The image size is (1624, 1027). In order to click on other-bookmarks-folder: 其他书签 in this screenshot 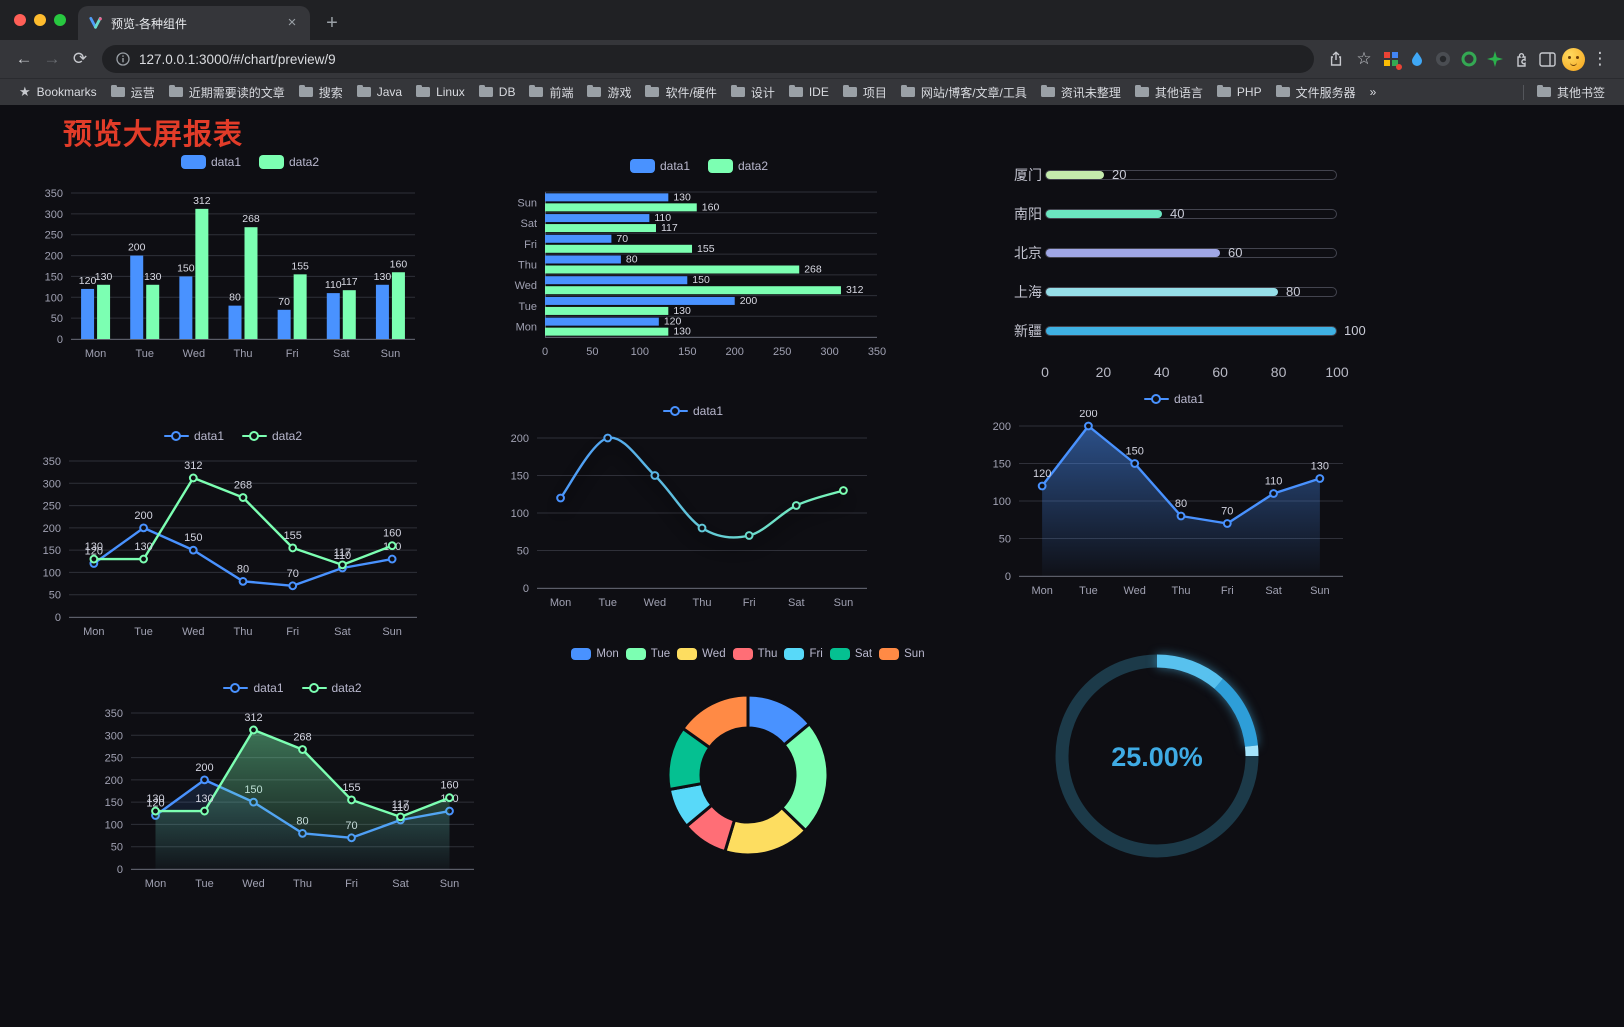, I will do `click(1571, 92)`.